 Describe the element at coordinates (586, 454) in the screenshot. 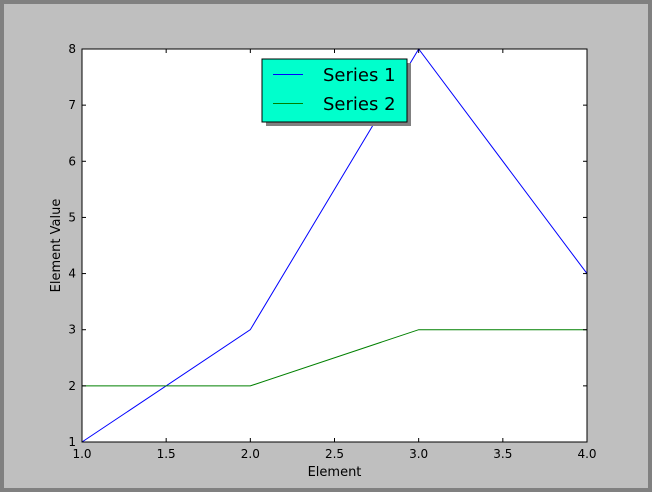

I see `x-tick-label: 4.0` at that location.